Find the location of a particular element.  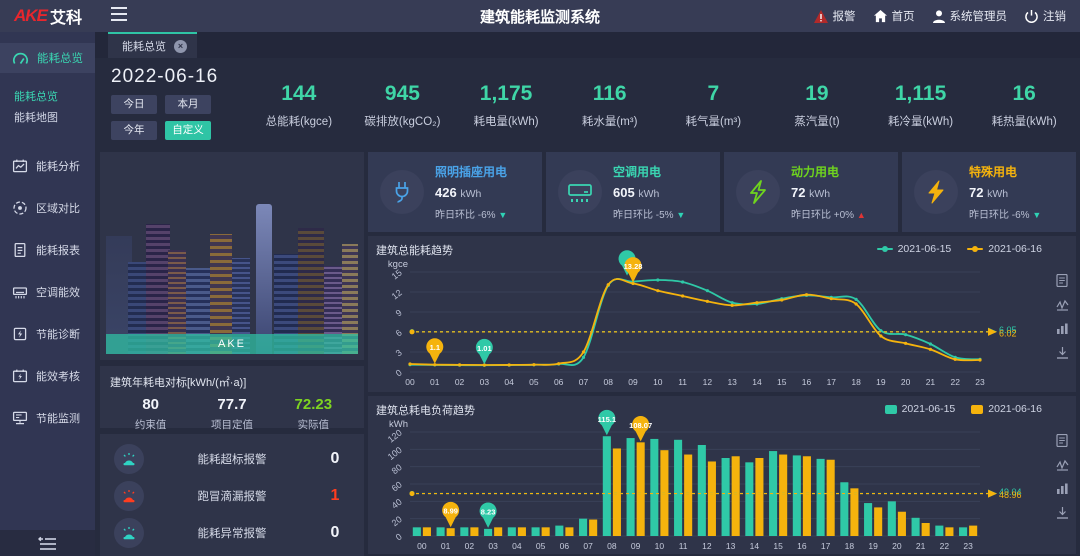

alarm-button: 报警 is located at coordinates (834, 16).